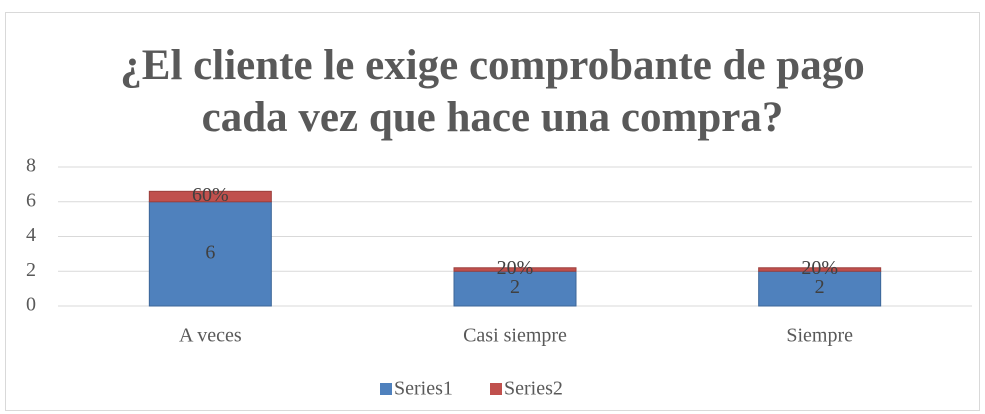  I want to click on y-tick-label: 2, so click(31, 270).